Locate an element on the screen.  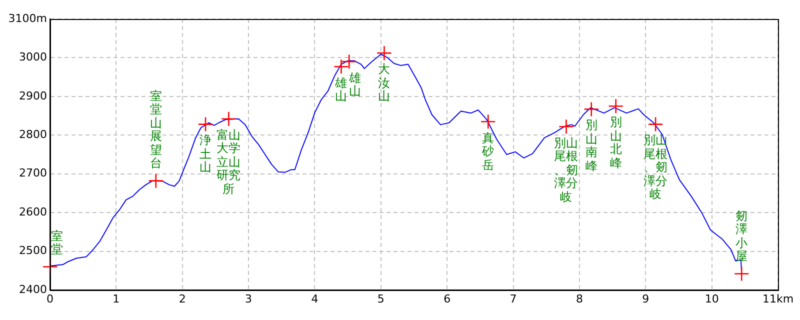
x-tick-label: 9 is located at coordinates (646, 299).